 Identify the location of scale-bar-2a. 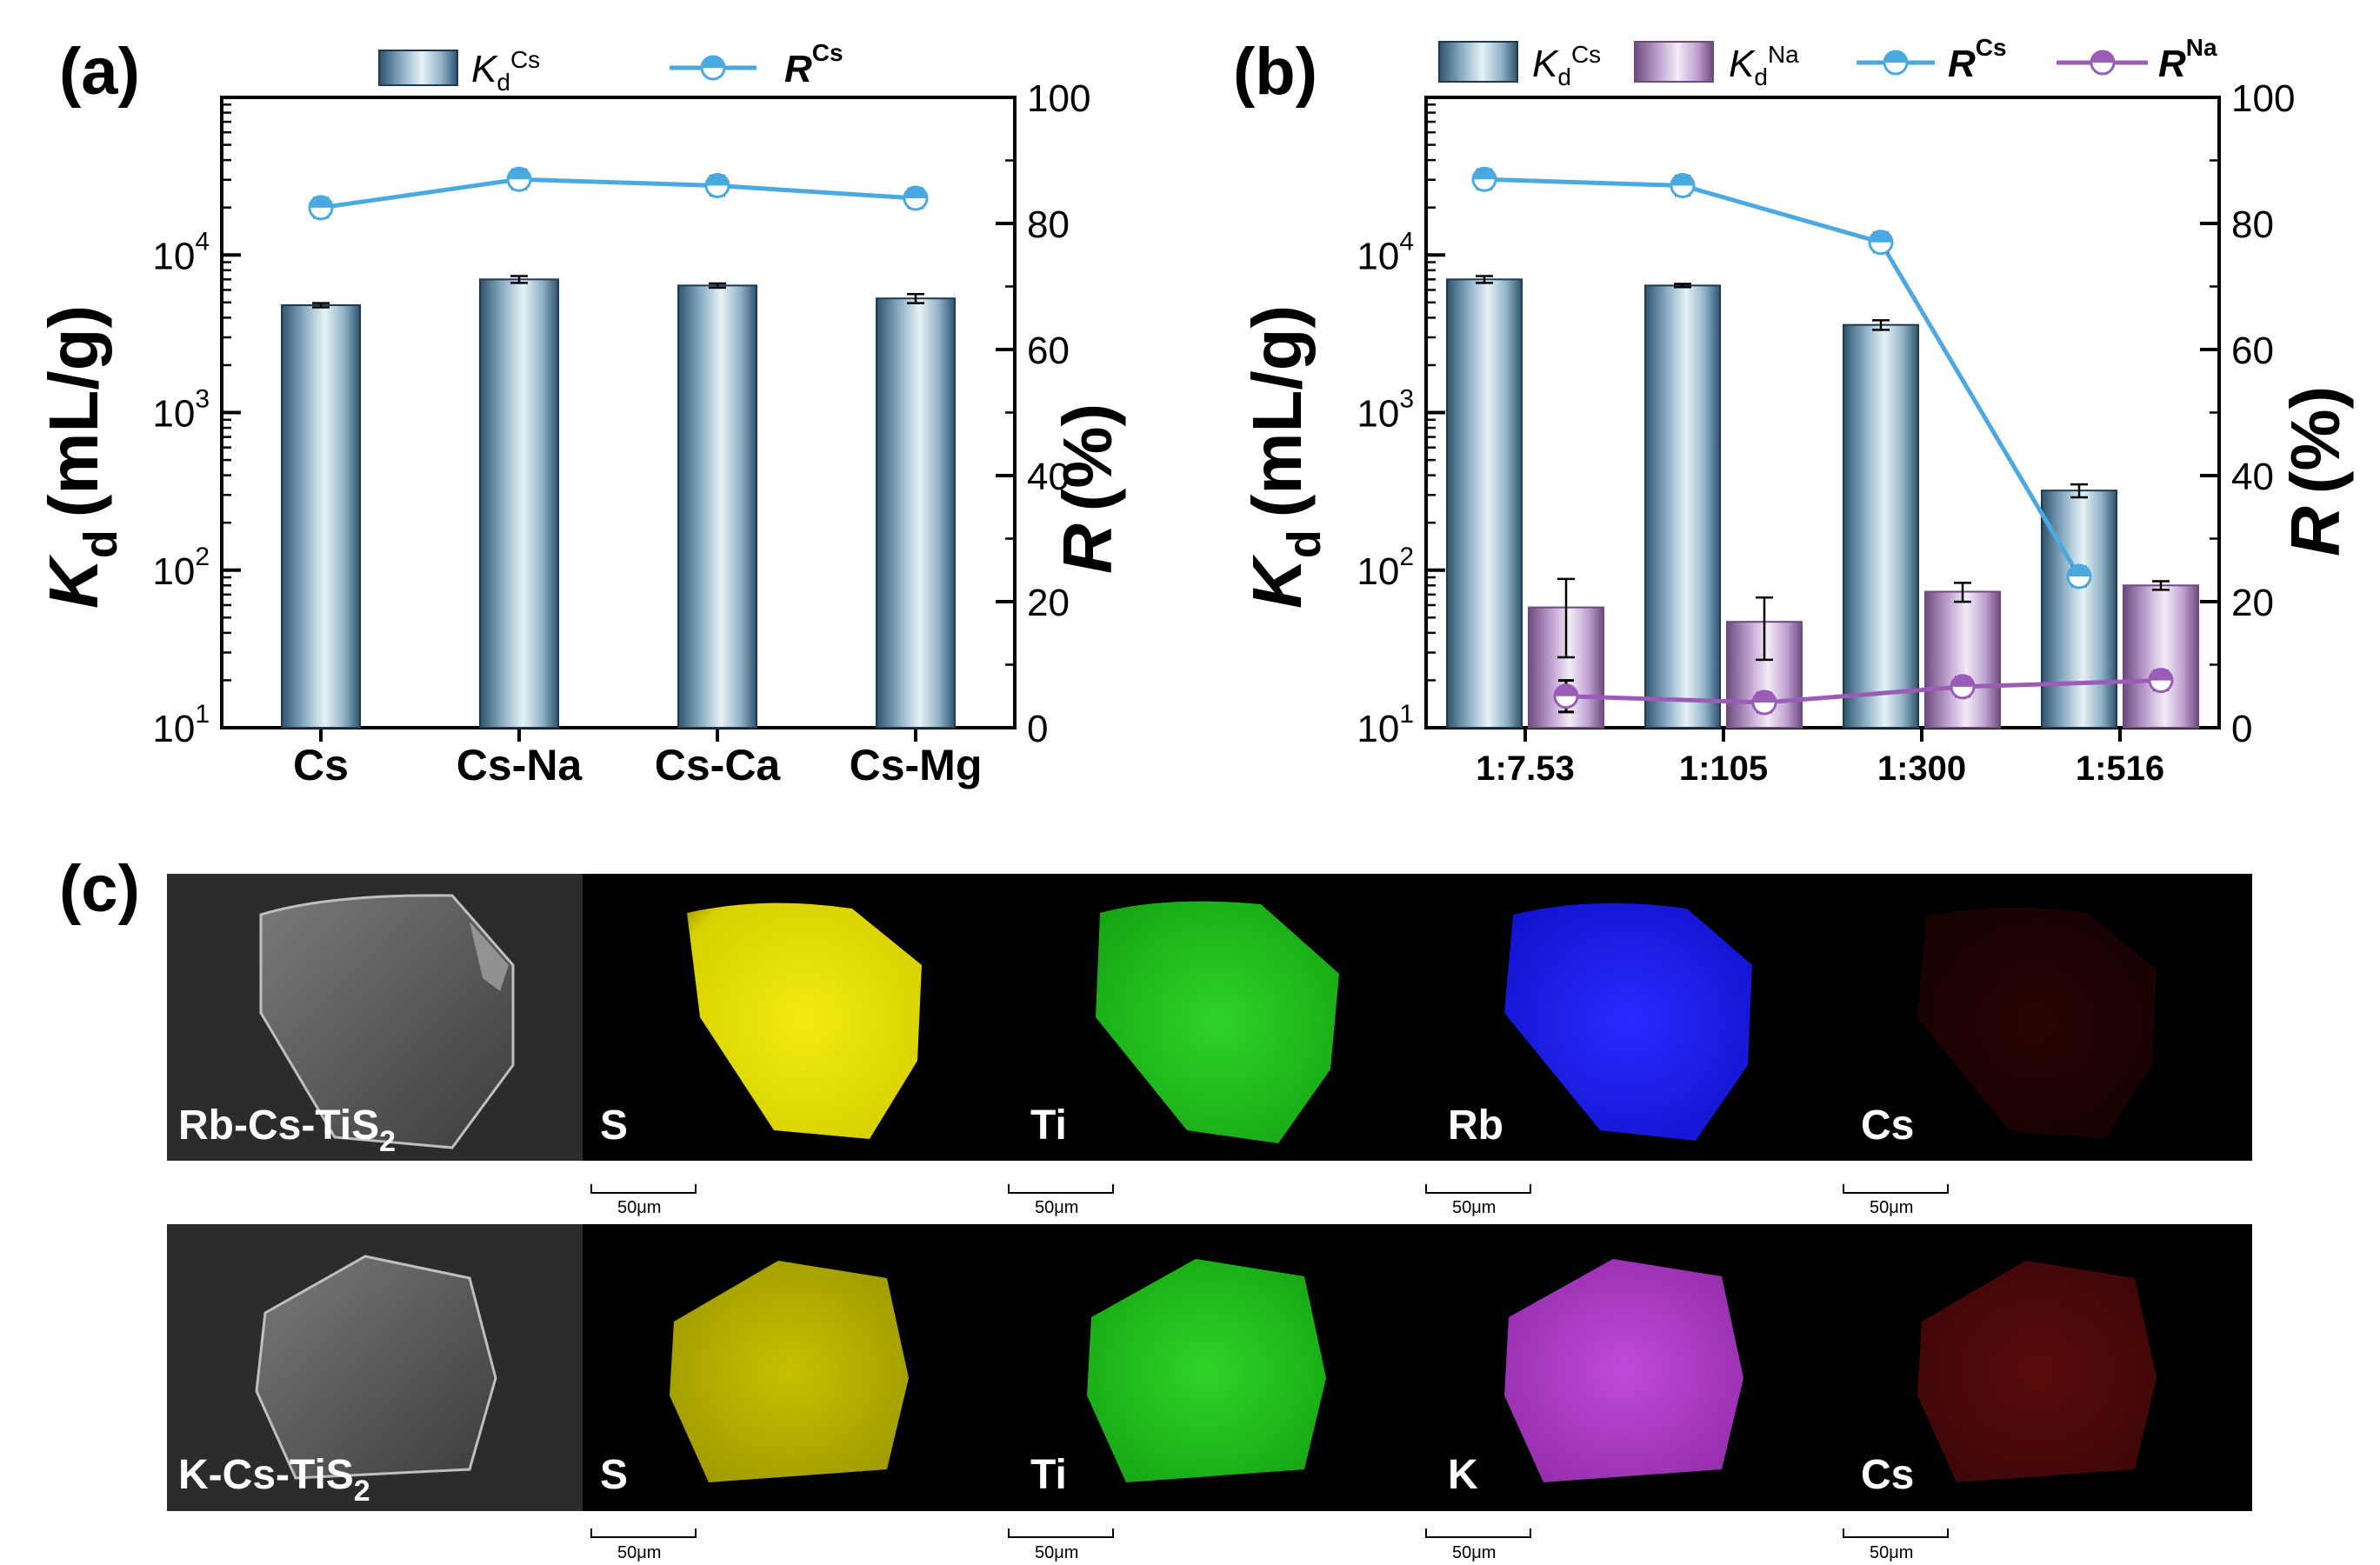
(643, 1533).